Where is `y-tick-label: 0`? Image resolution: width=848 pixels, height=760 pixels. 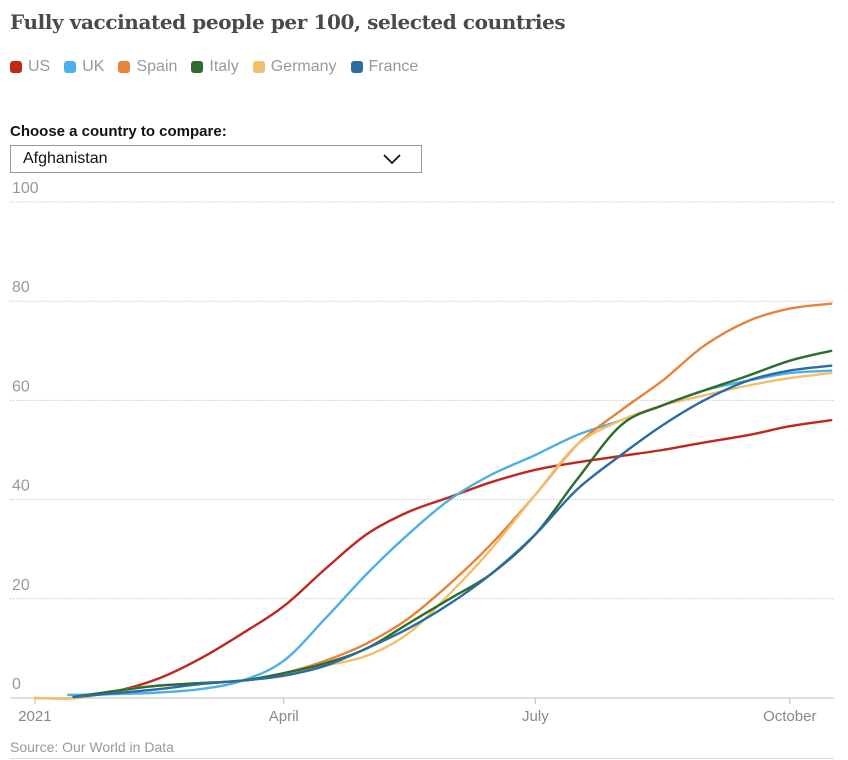
y-tick-label: 0 is located at coordinates (16, 684).